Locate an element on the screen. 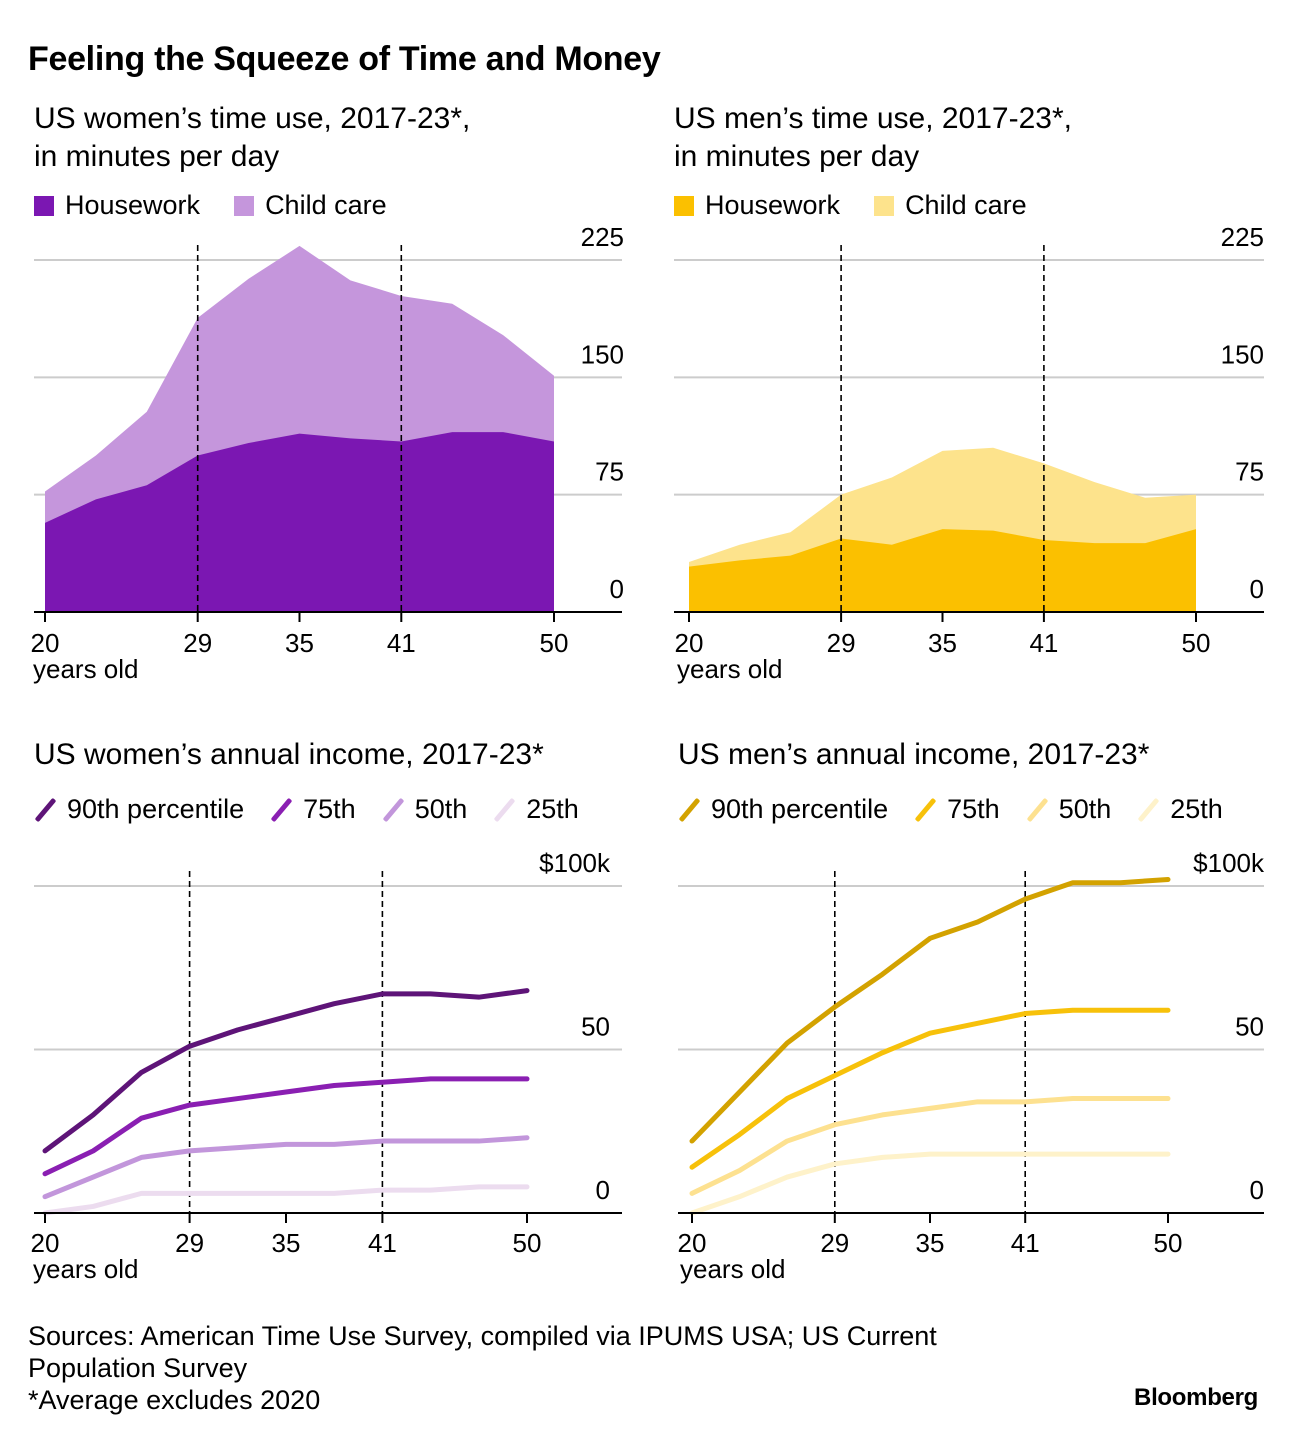 The image size is (1296, 1442). chart-women-time: 225 150 75 0 20 29 35 41 50 years old is located at coordinates (327, 453).